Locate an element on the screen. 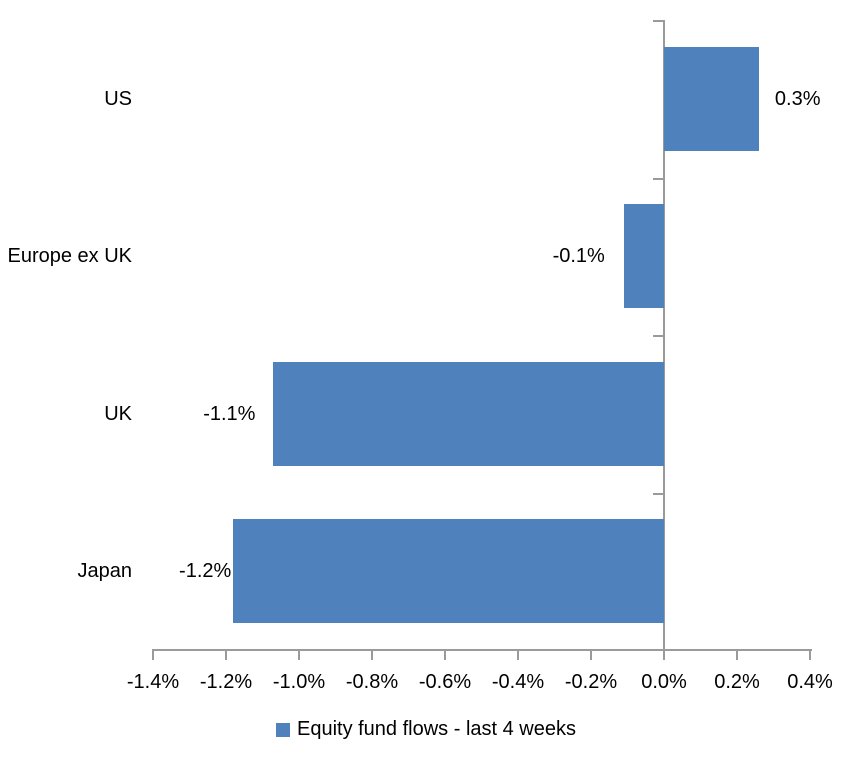 Image resolution: width=852 pixels, height=757 pixels. x-tick-label--0-4-: -0.4% is located at coordinates (518, 682).